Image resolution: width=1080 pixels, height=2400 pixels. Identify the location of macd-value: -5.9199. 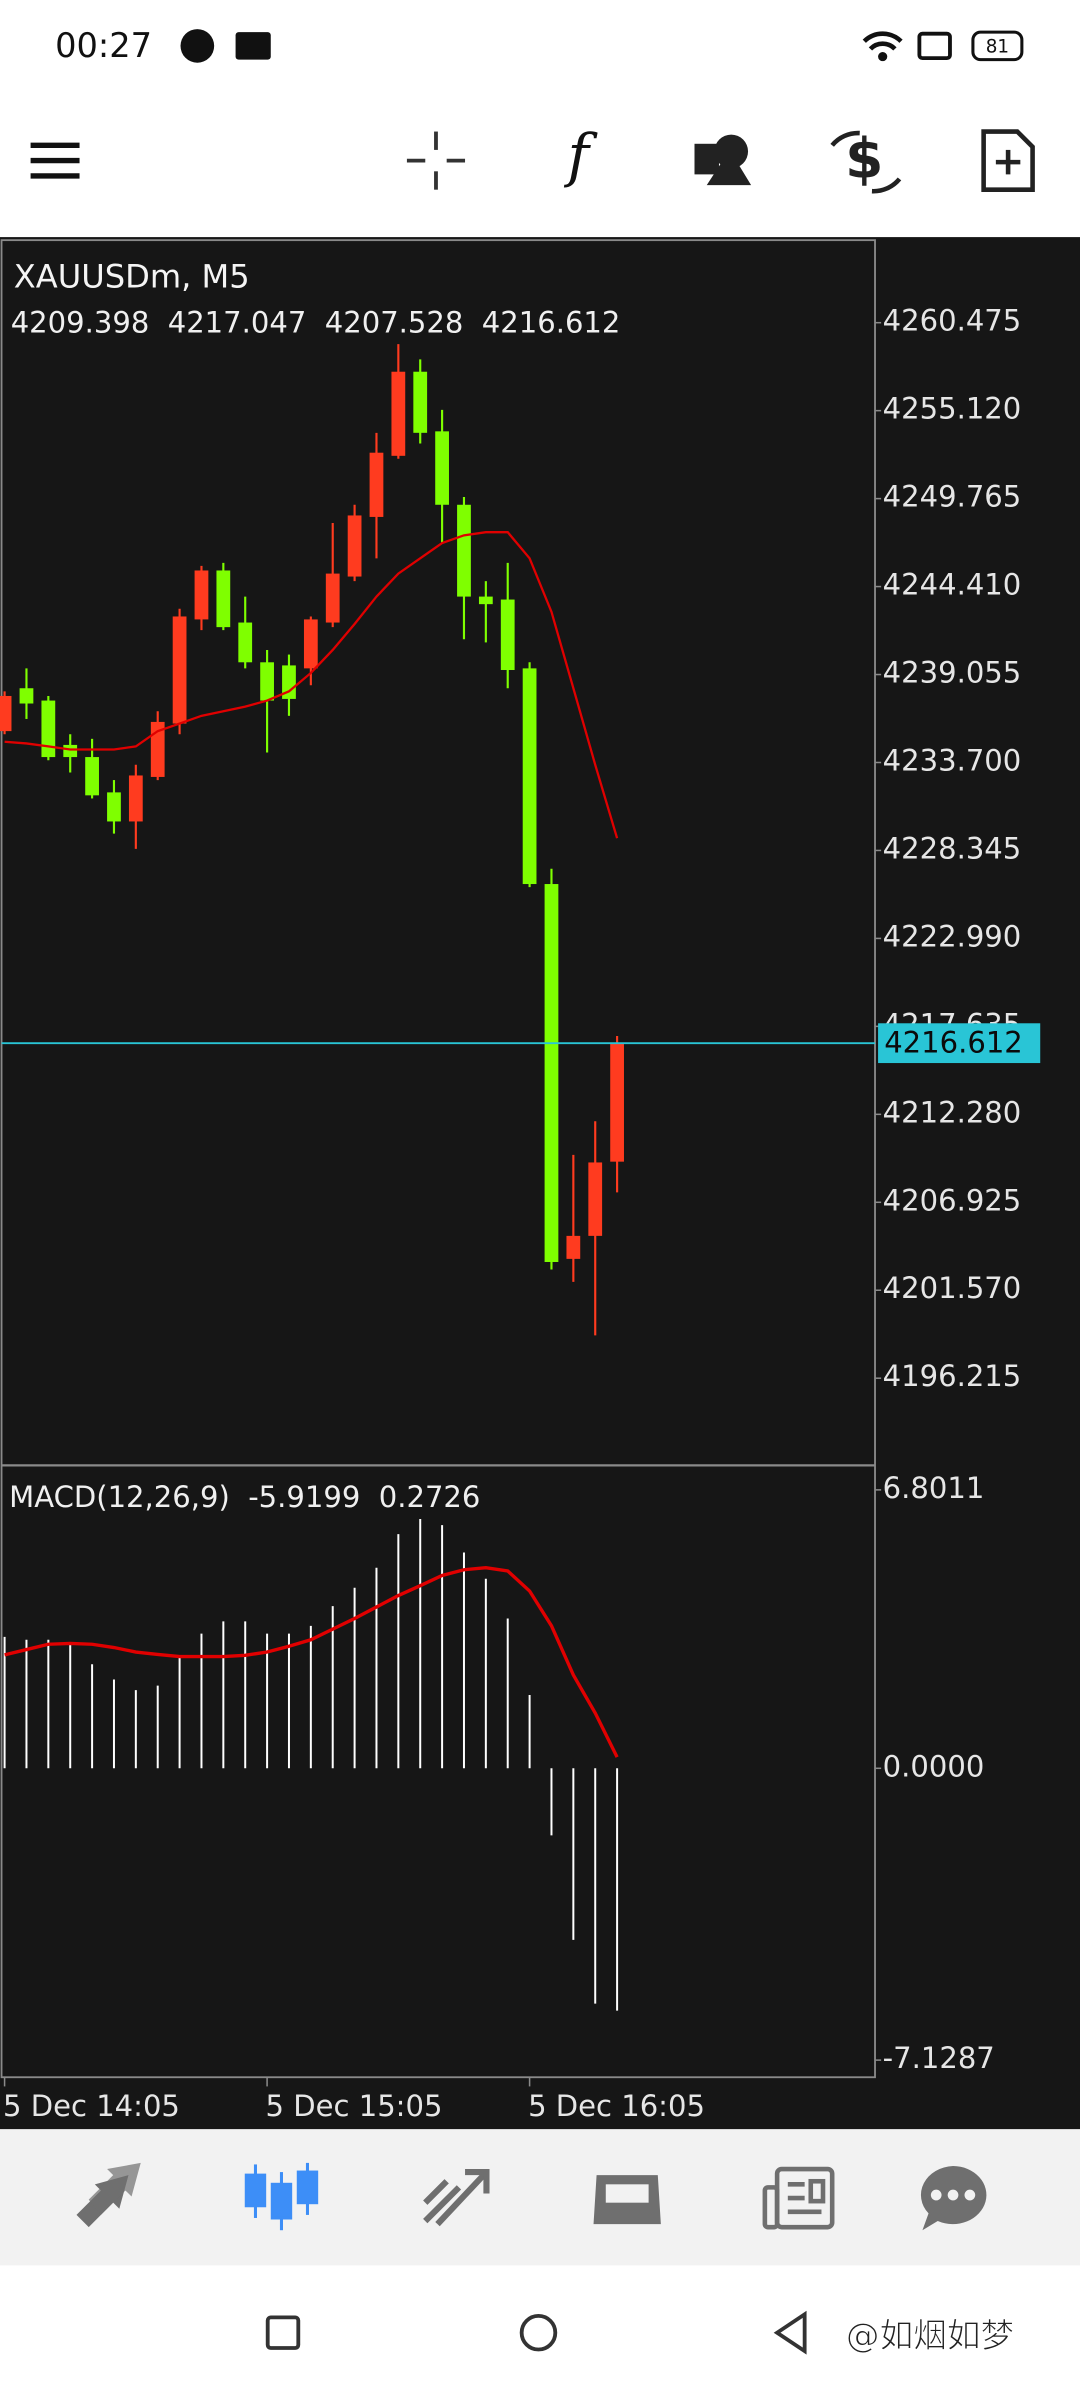
(304, 1497).